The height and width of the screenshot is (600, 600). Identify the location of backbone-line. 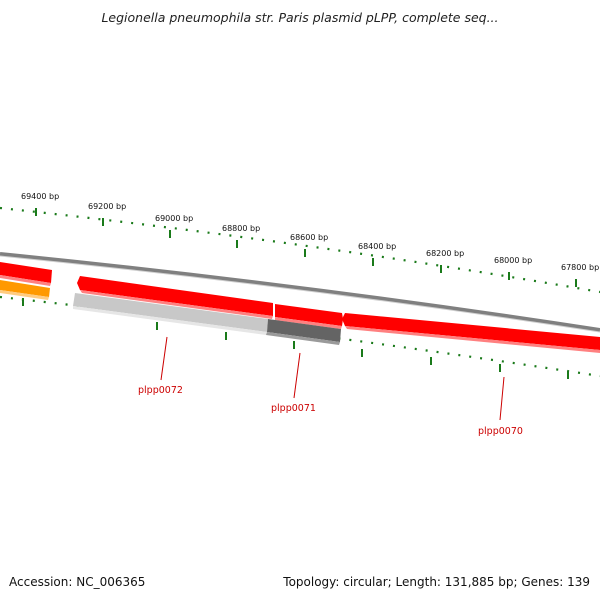
(300, 292).